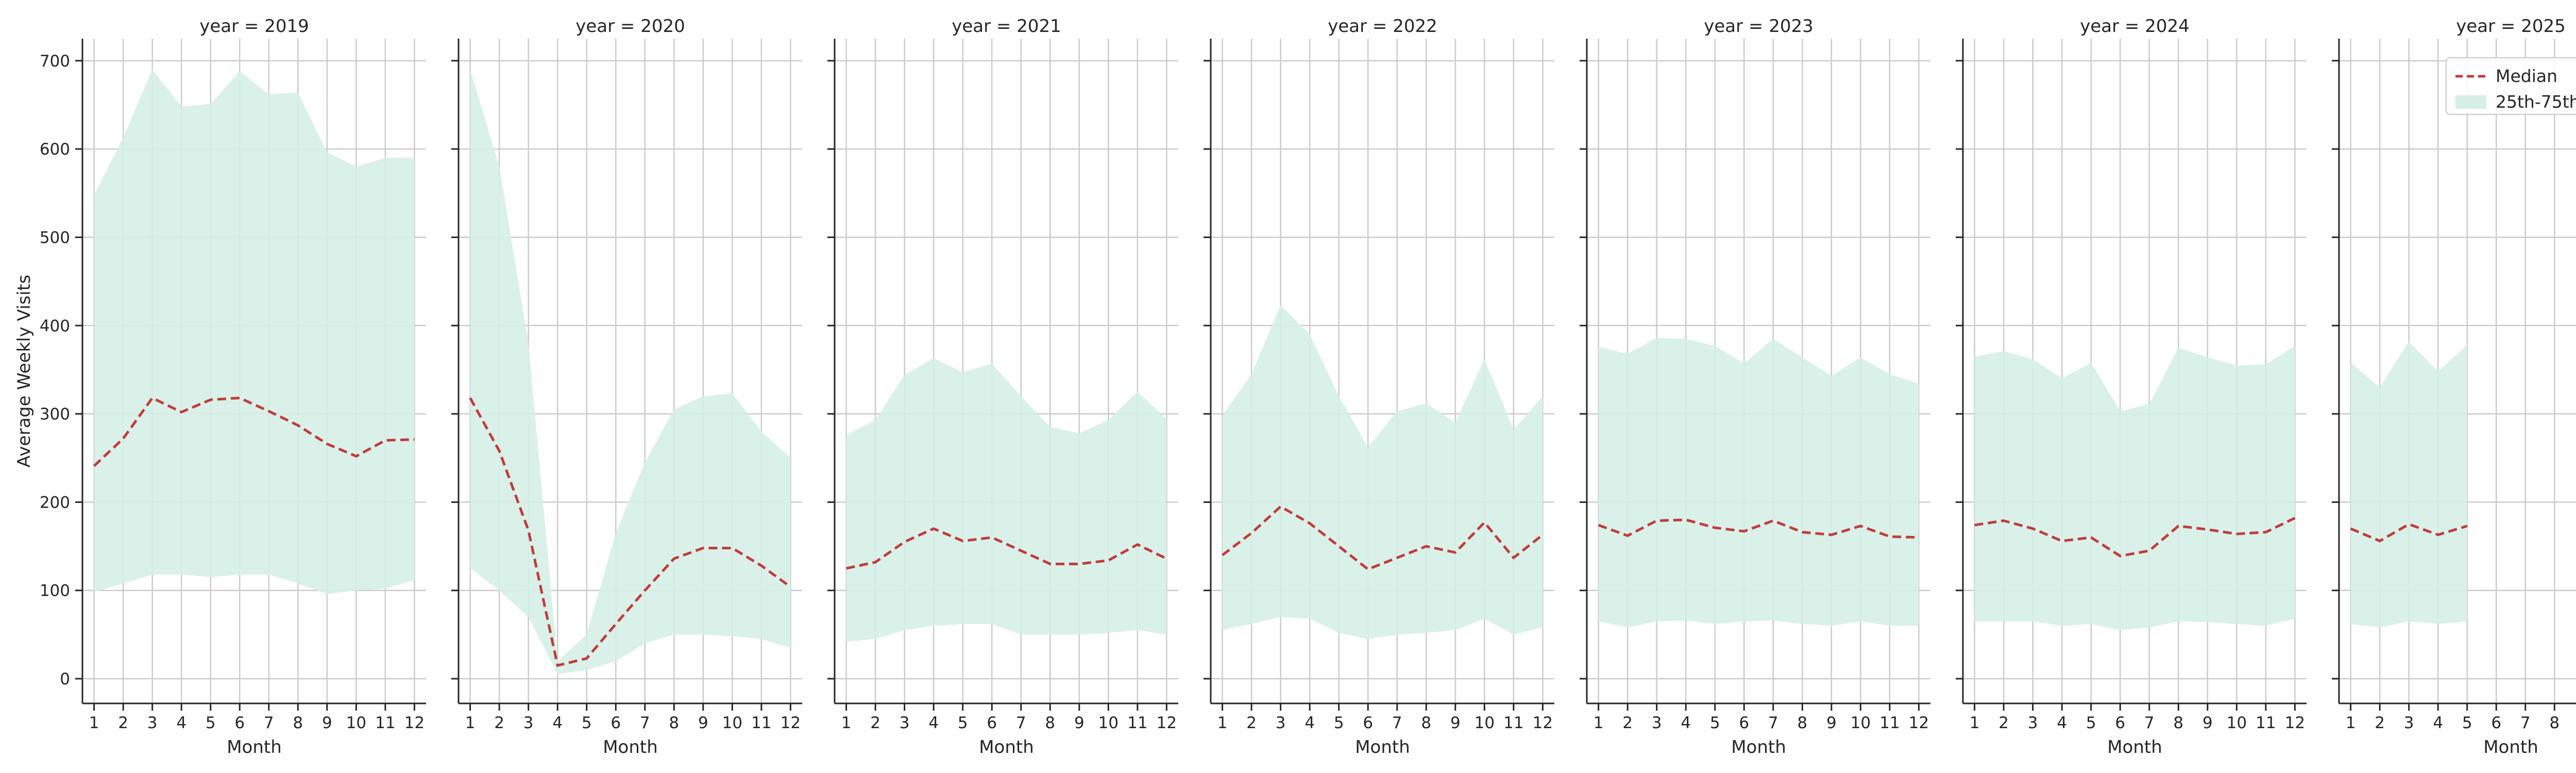 Image resolution: width=2576 pixels, height=773 pixels. What do you see at coordinates (2526, 76) in the screenshot?
I see `legend-label: Median` at bounding box center [2526, 76].